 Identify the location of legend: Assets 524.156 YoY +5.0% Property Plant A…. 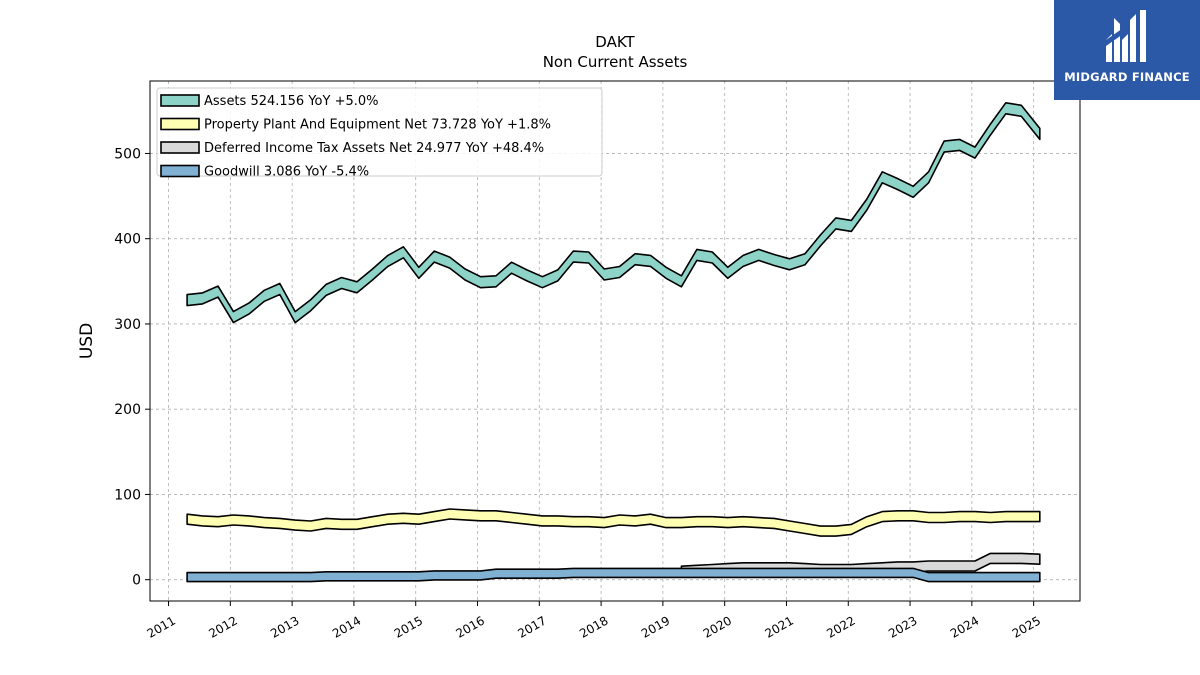
(379, 133).